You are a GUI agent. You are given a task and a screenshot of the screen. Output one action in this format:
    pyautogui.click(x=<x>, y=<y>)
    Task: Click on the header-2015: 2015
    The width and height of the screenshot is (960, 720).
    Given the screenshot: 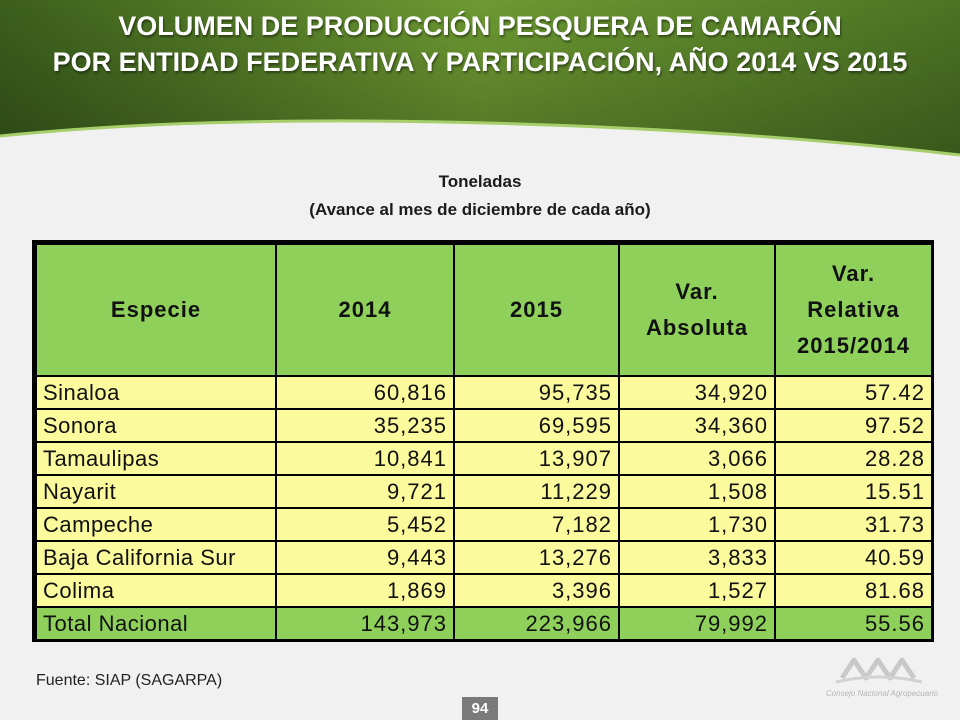 What is the action you would take?
    pyautogui.click(x=536, y=310)
    